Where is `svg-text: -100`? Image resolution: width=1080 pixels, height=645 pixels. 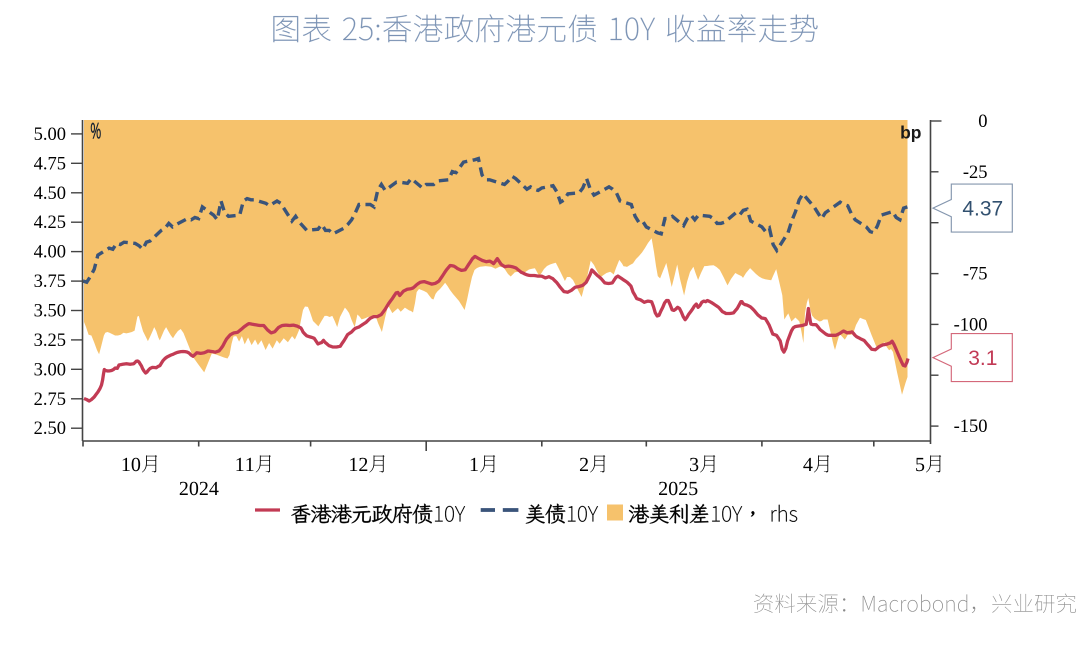 svg-text: -100 is located at coordinates (971, 325).